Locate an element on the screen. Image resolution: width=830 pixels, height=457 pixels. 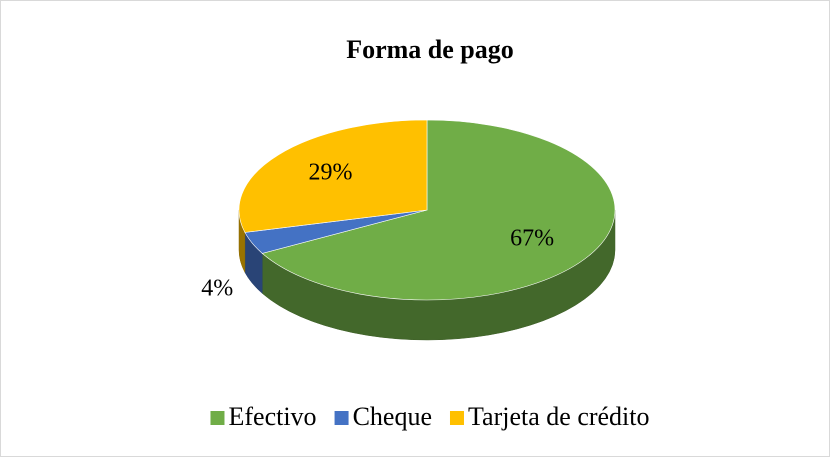
data-label: 67% is located at coordinates (532, 238).